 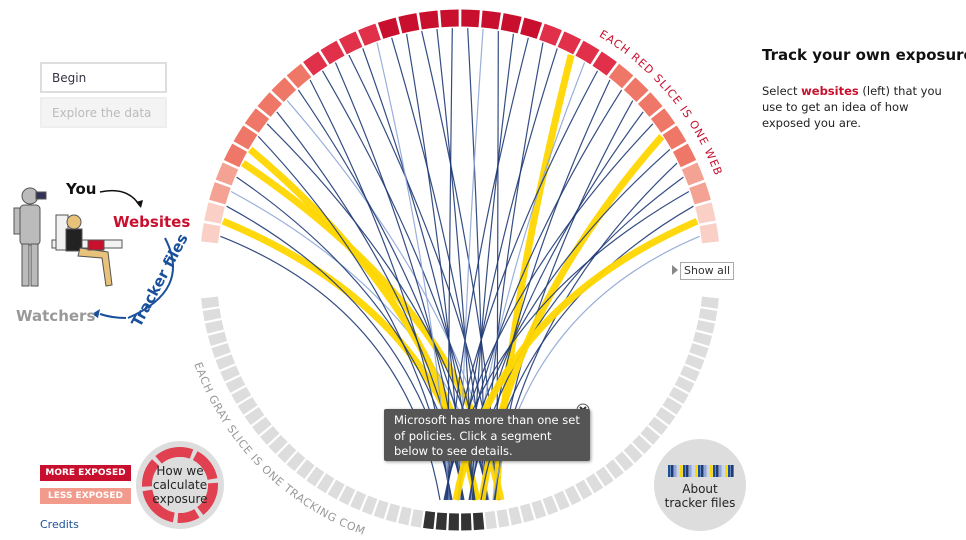 I want to click on how-we-calculate-label: How we calculate exposure, so click(x=180, y=485).